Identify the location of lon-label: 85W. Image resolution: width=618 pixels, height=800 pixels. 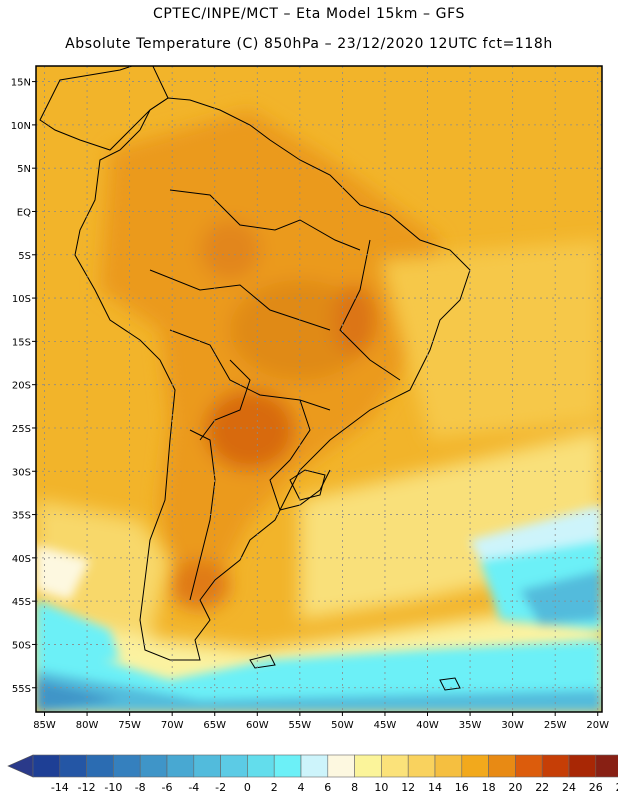
(44, 725).